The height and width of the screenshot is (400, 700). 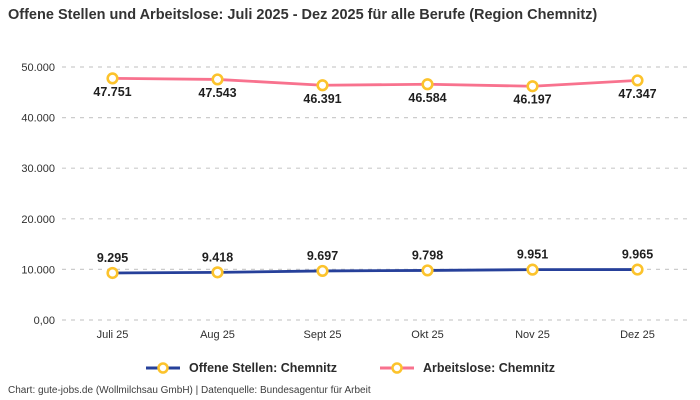 I want to click on data-point-label-arbeitslose: 47.543, so click(x=217, y=93).